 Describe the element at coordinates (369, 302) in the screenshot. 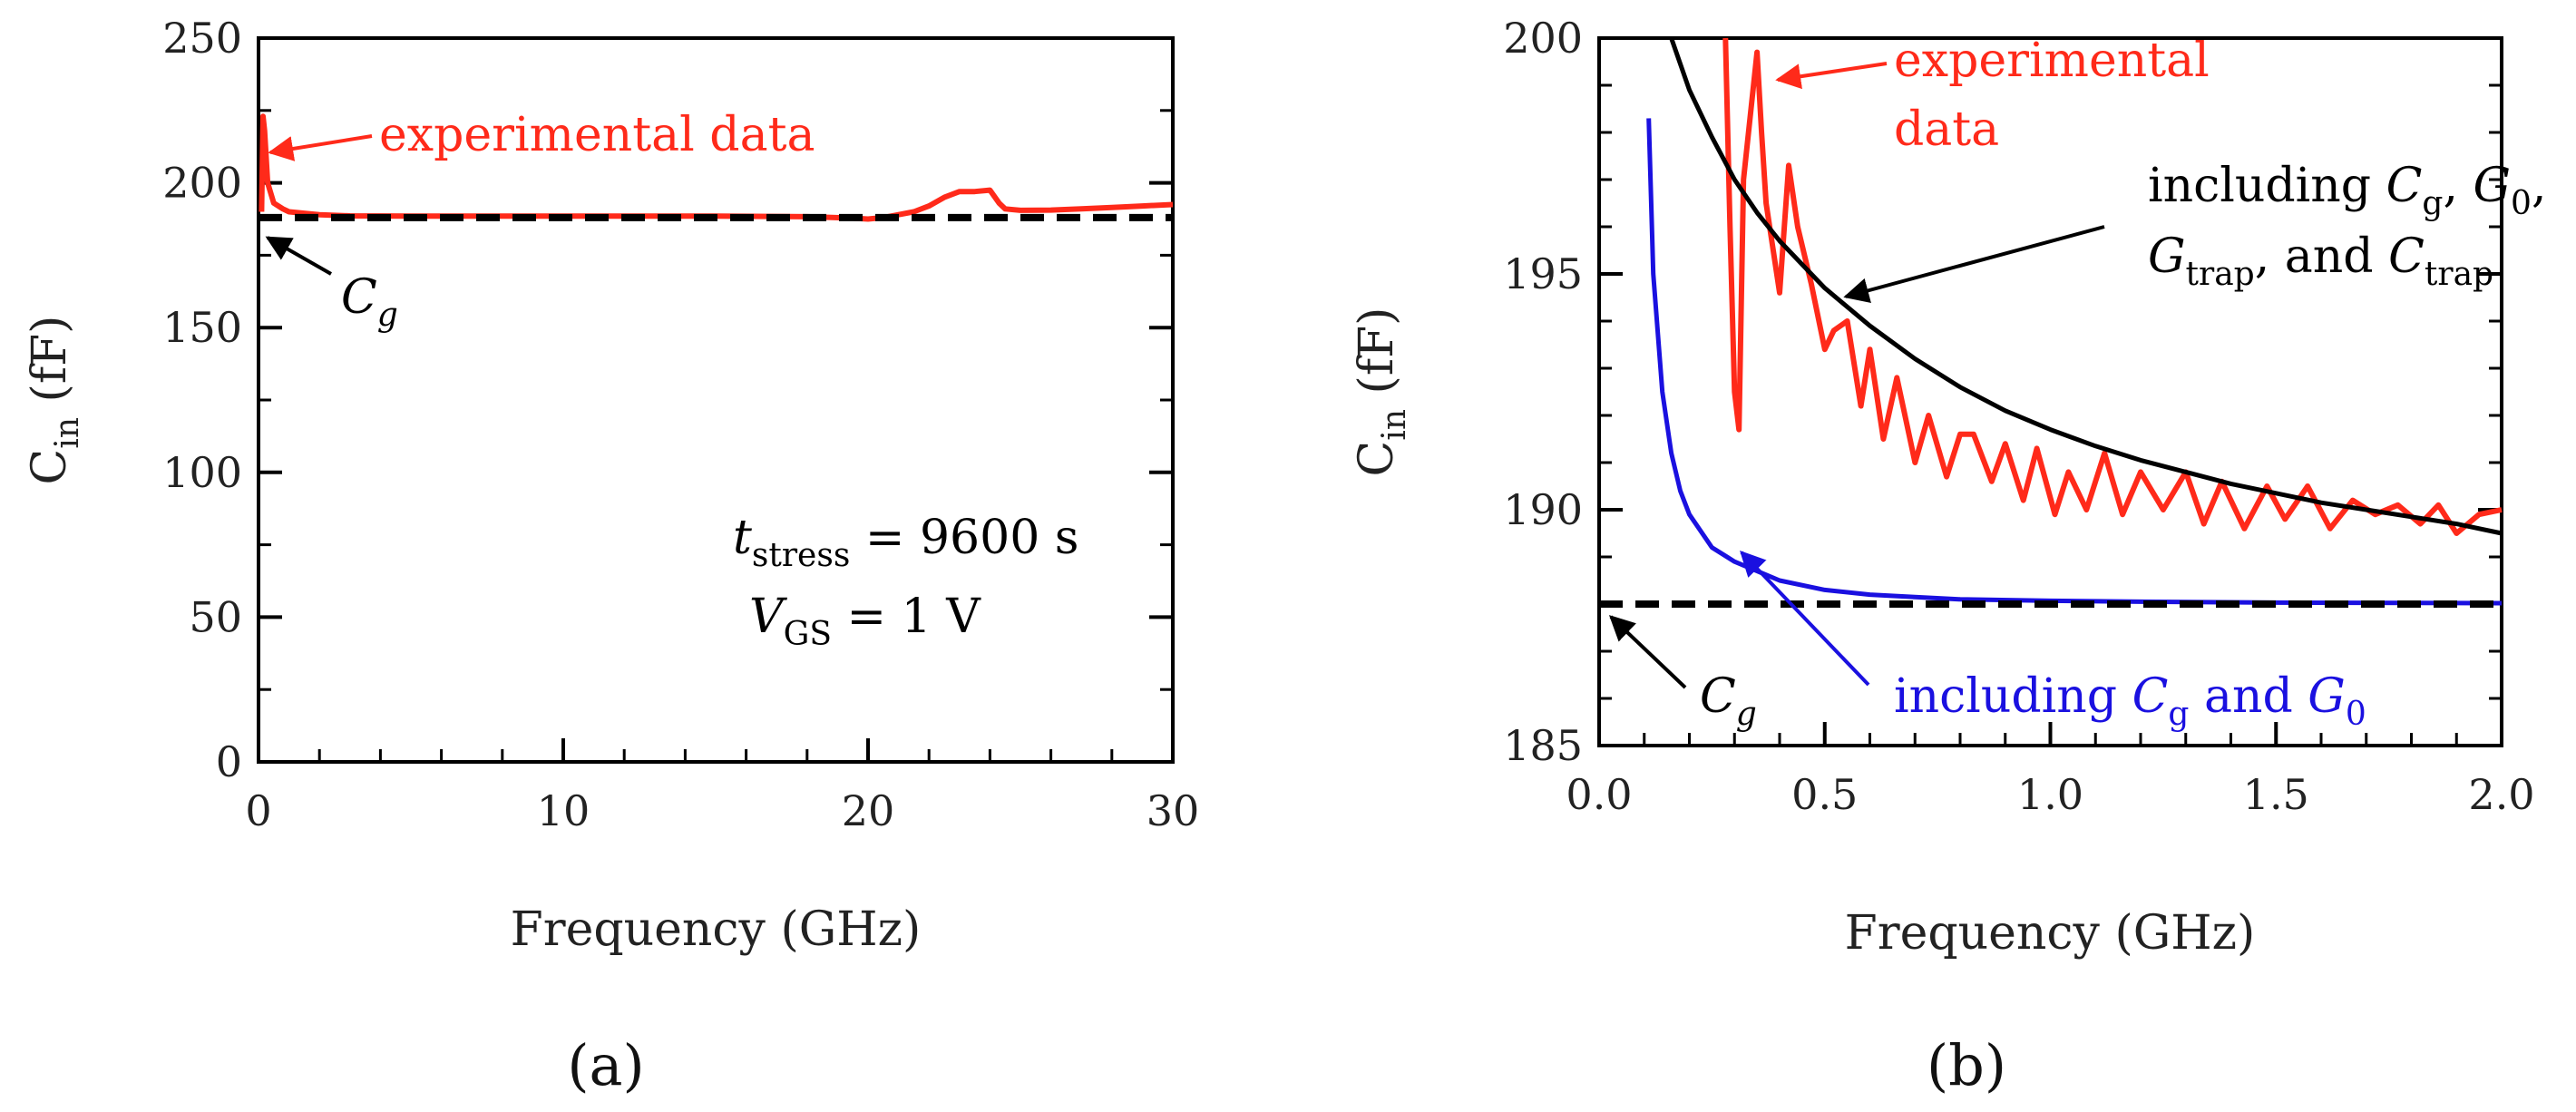

I see `annotation-cg-a: Cg` at that location.